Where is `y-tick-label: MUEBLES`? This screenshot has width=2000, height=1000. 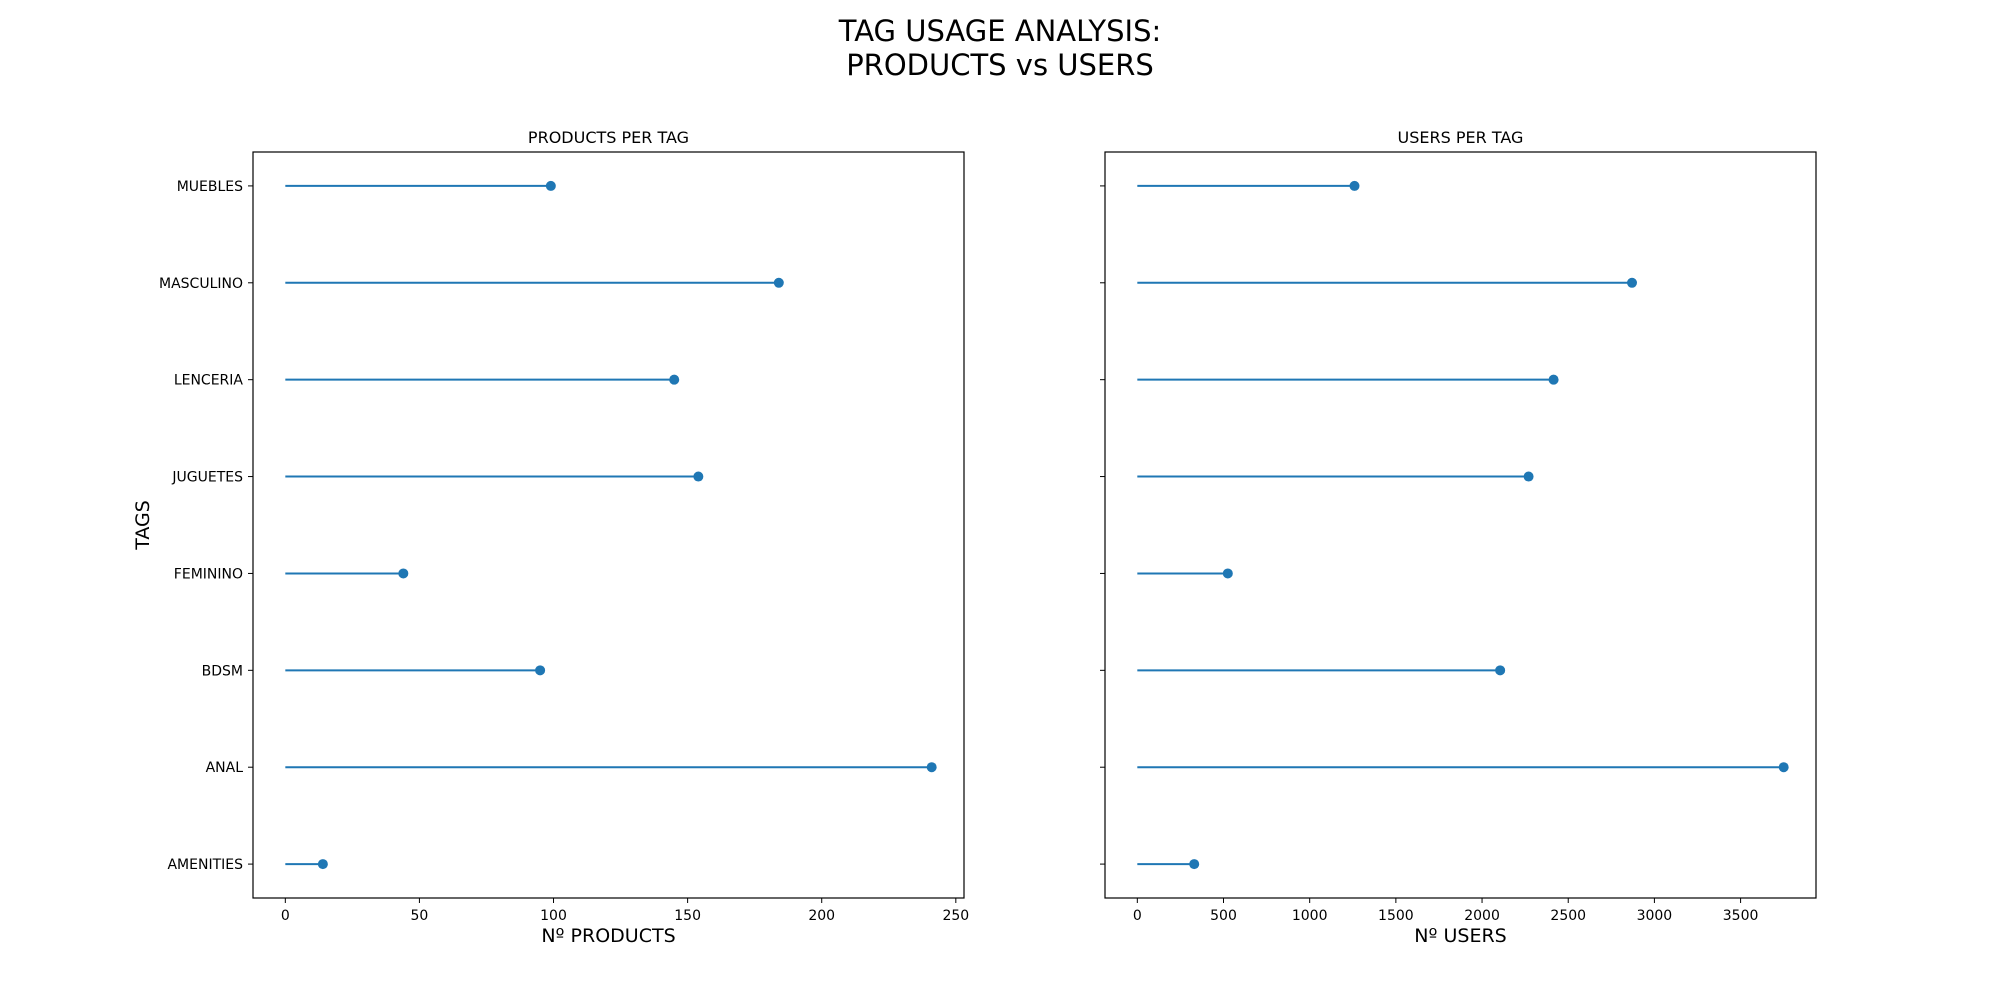
y-tick-label: MUEBLES is located at coordinates (210, 187).